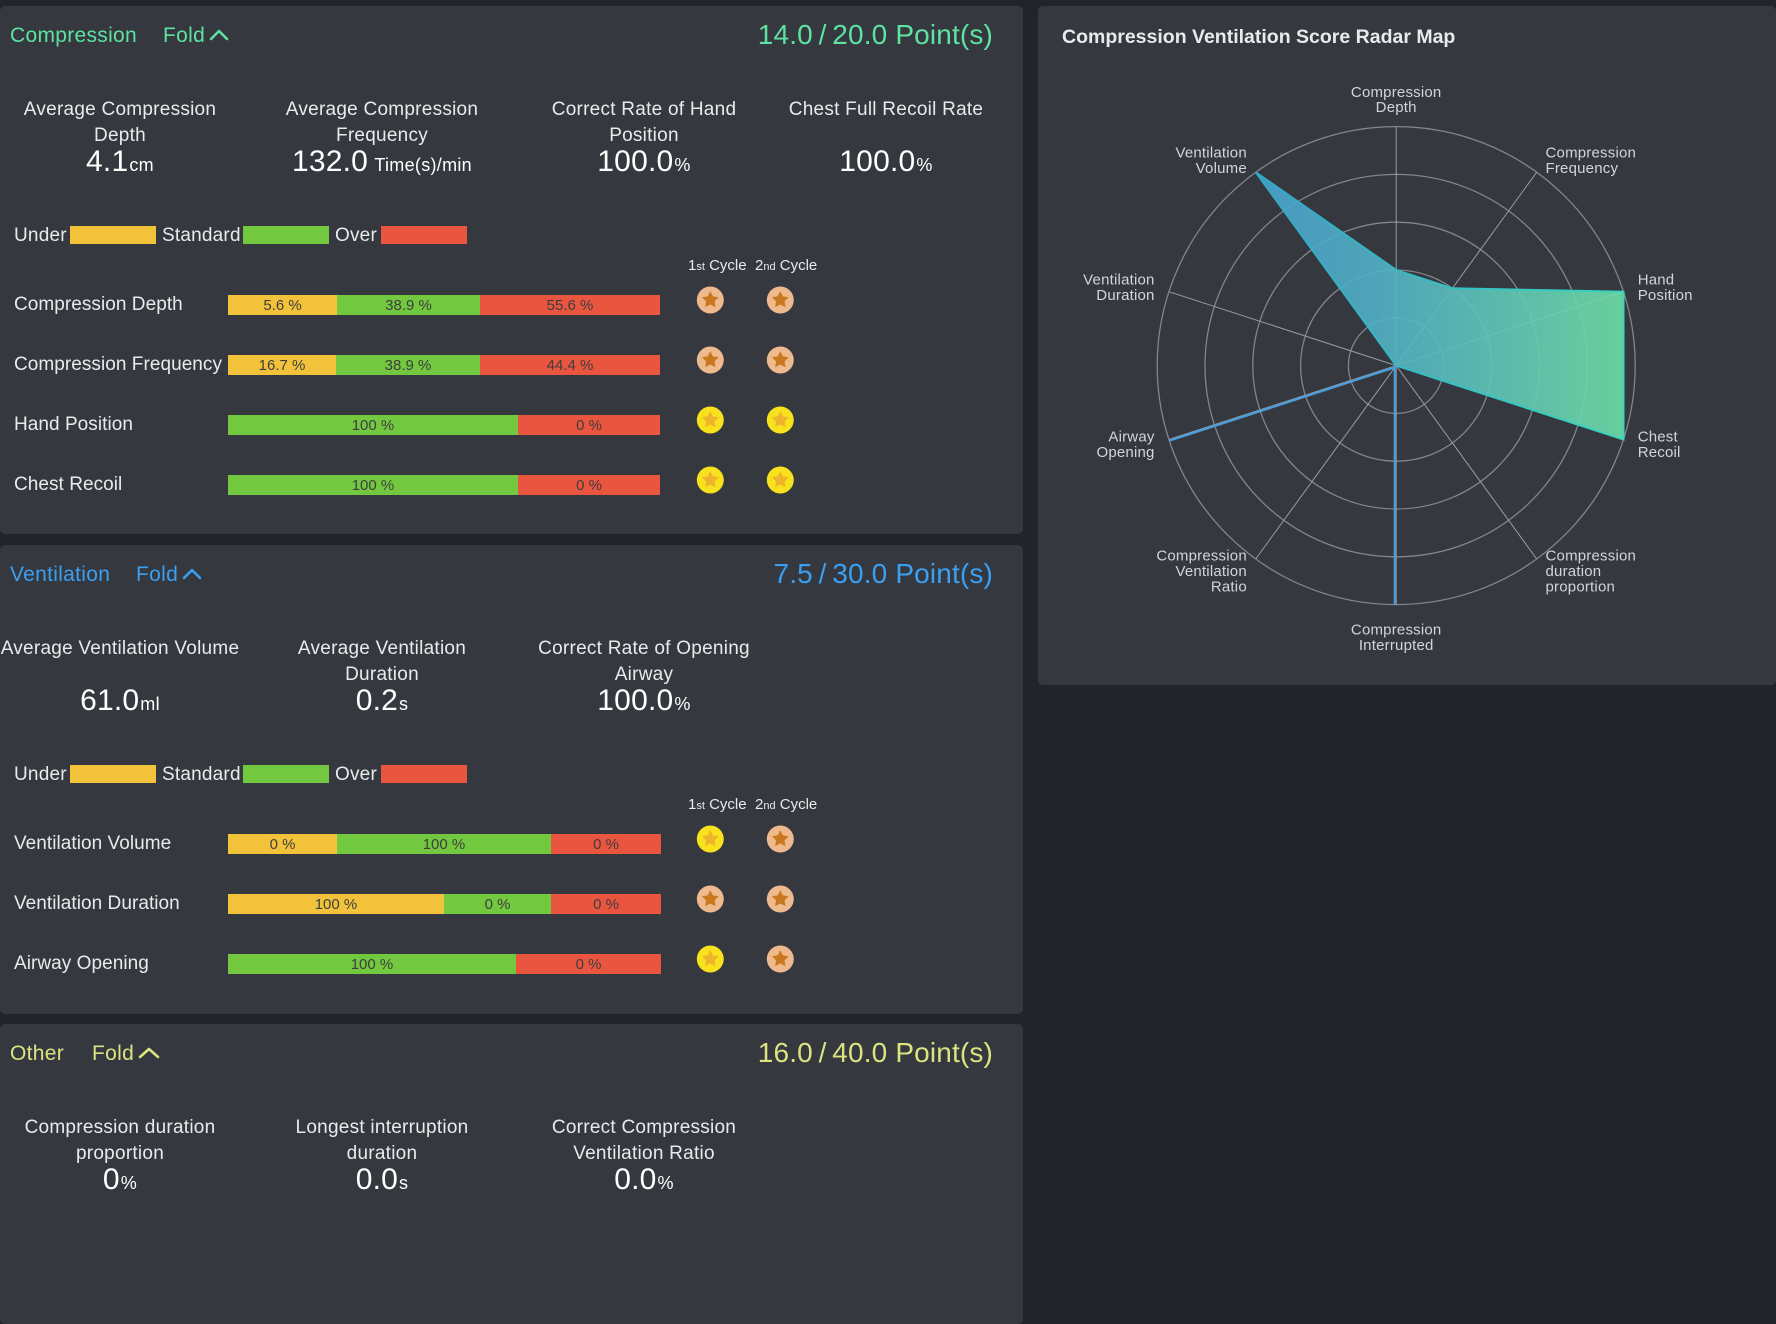 This screenshot has height=1324, width=1776. I want to click on svg-text: Interrupted, so click(1396, 645).